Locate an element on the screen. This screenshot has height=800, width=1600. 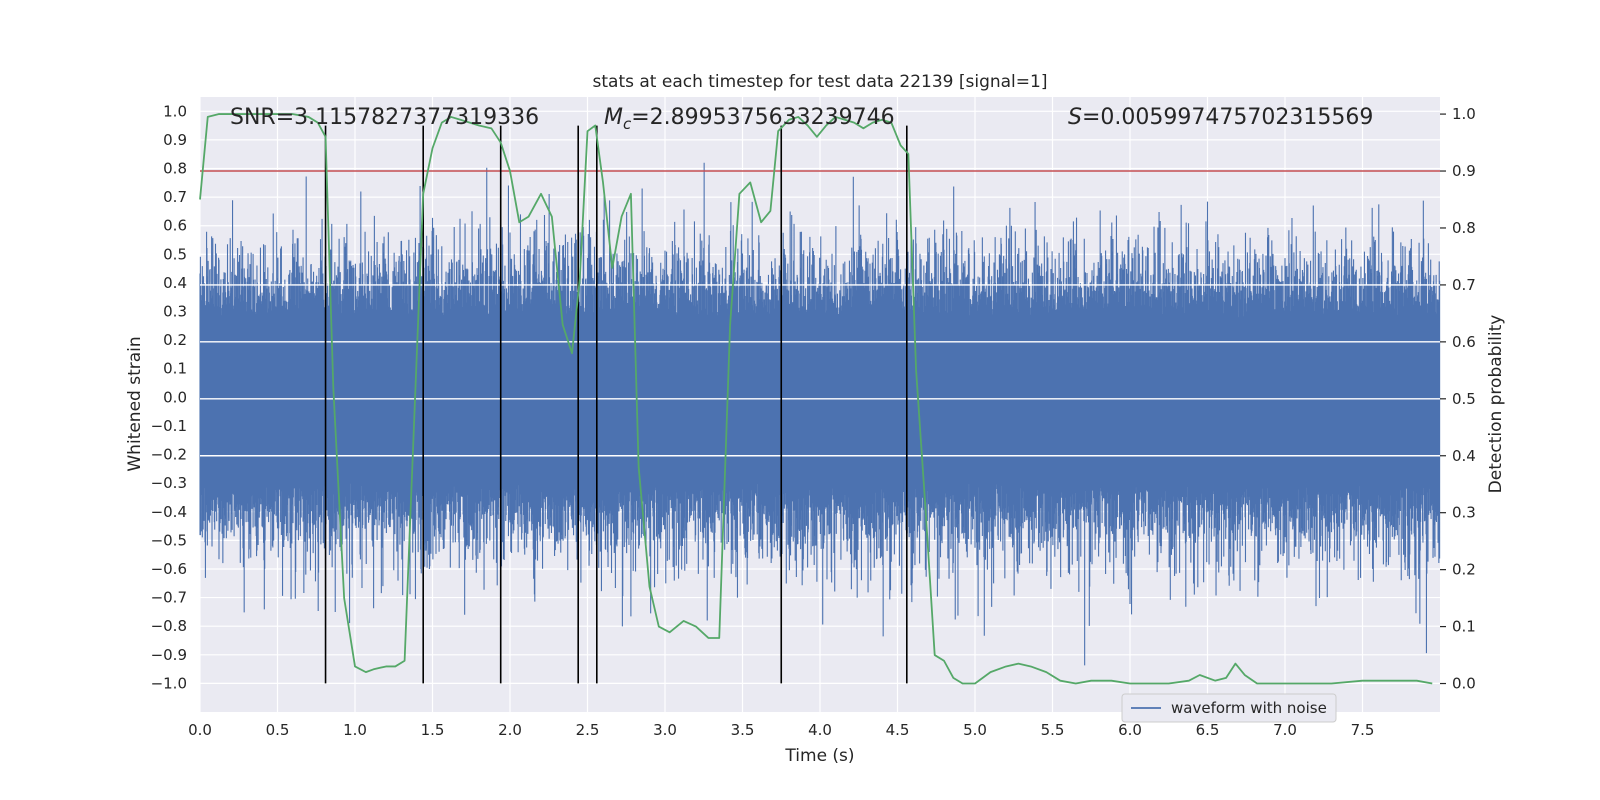
x-tick-label: 0.0 is located at coordinates (200, 730).